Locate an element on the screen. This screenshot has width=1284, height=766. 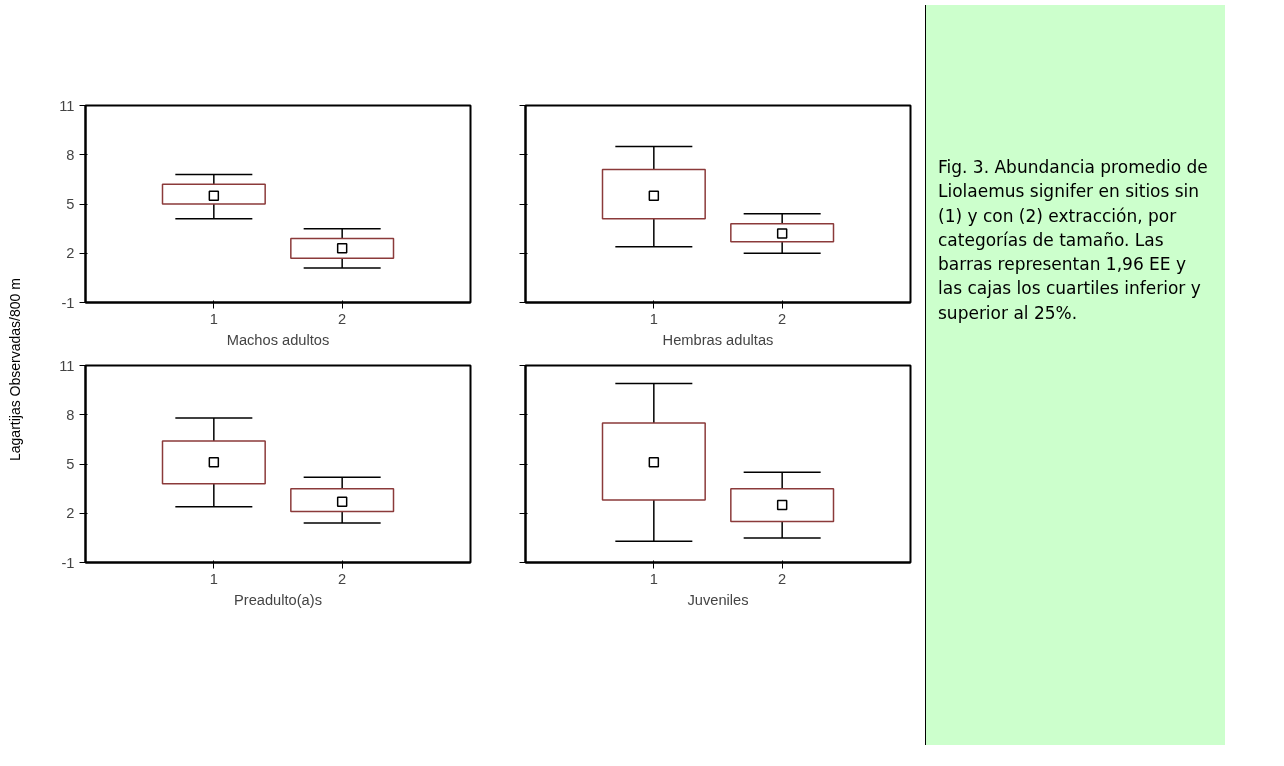
x-axis-title: Preadulto(a)s is located at coordinates (278, 599).